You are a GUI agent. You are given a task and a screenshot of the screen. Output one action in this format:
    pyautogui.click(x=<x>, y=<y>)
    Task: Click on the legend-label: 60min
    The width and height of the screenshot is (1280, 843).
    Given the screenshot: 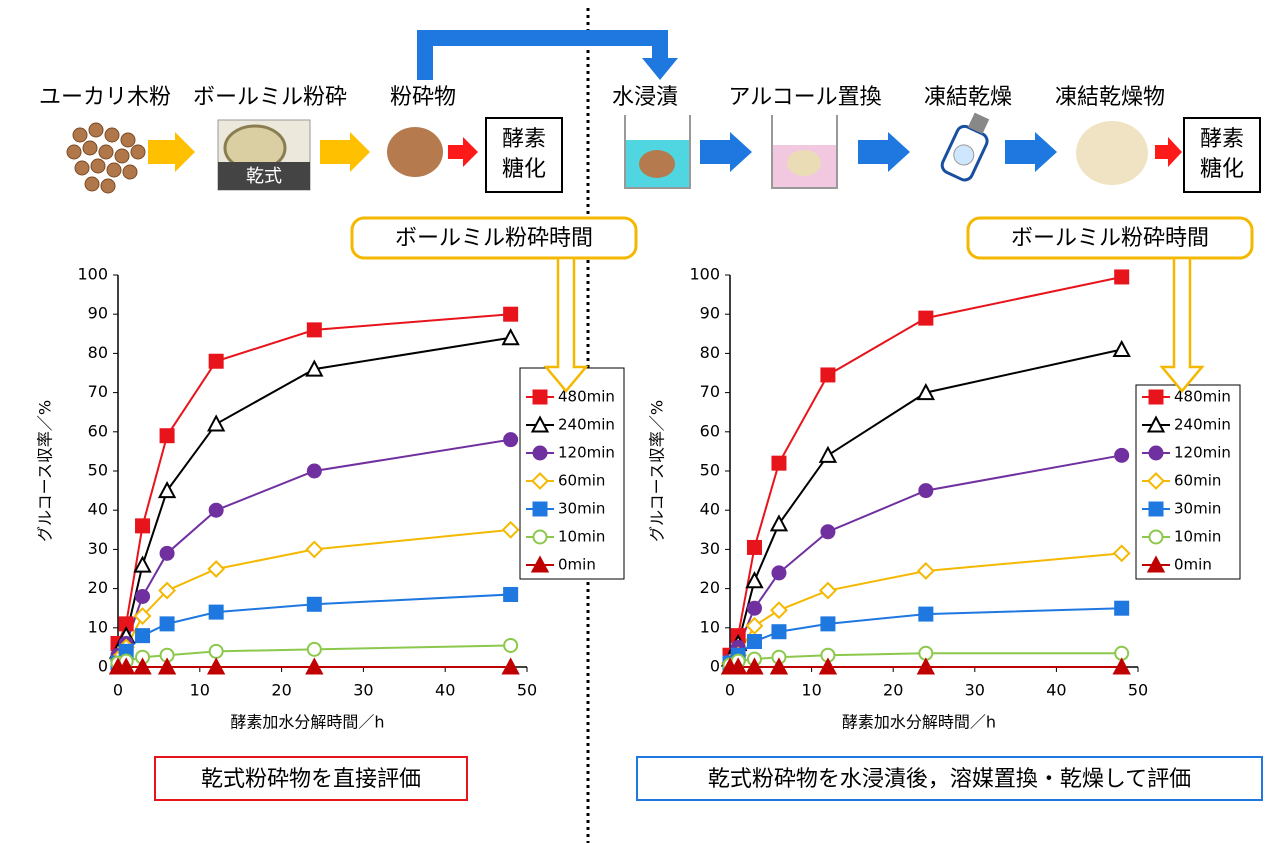 What is the action you would take?
    pyautogui.click(x=581, y=481)
    